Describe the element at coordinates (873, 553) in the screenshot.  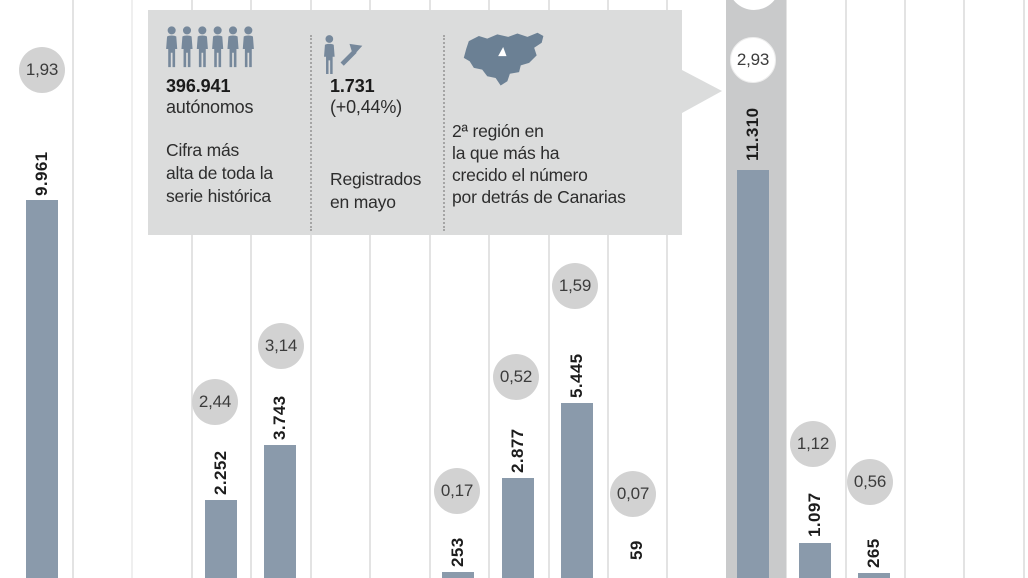
I see `bar-value-label: 265` at that location.